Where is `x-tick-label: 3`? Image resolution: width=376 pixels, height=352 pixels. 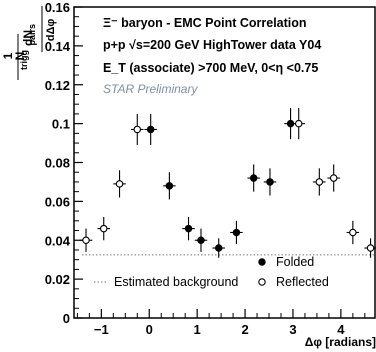
x-tick-label: 3 is located at coordinates (292, 329).